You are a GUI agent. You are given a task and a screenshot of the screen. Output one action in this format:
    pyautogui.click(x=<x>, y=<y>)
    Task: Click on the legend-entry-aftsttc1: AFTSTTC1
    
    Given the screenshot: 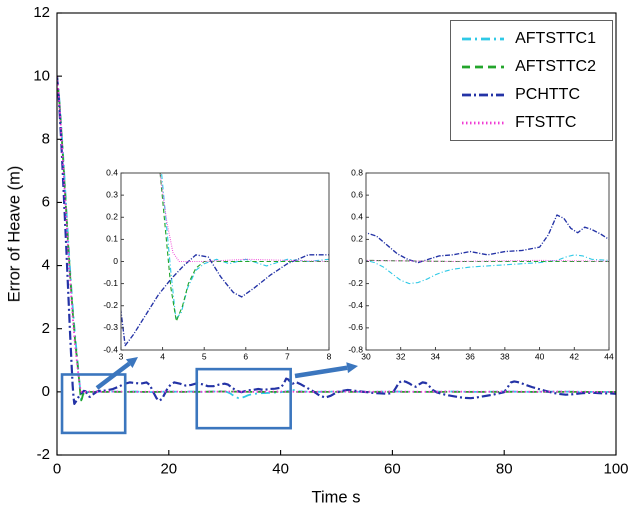 What is the action you would take?
    pyautogui.click(x=528, y=38)
    